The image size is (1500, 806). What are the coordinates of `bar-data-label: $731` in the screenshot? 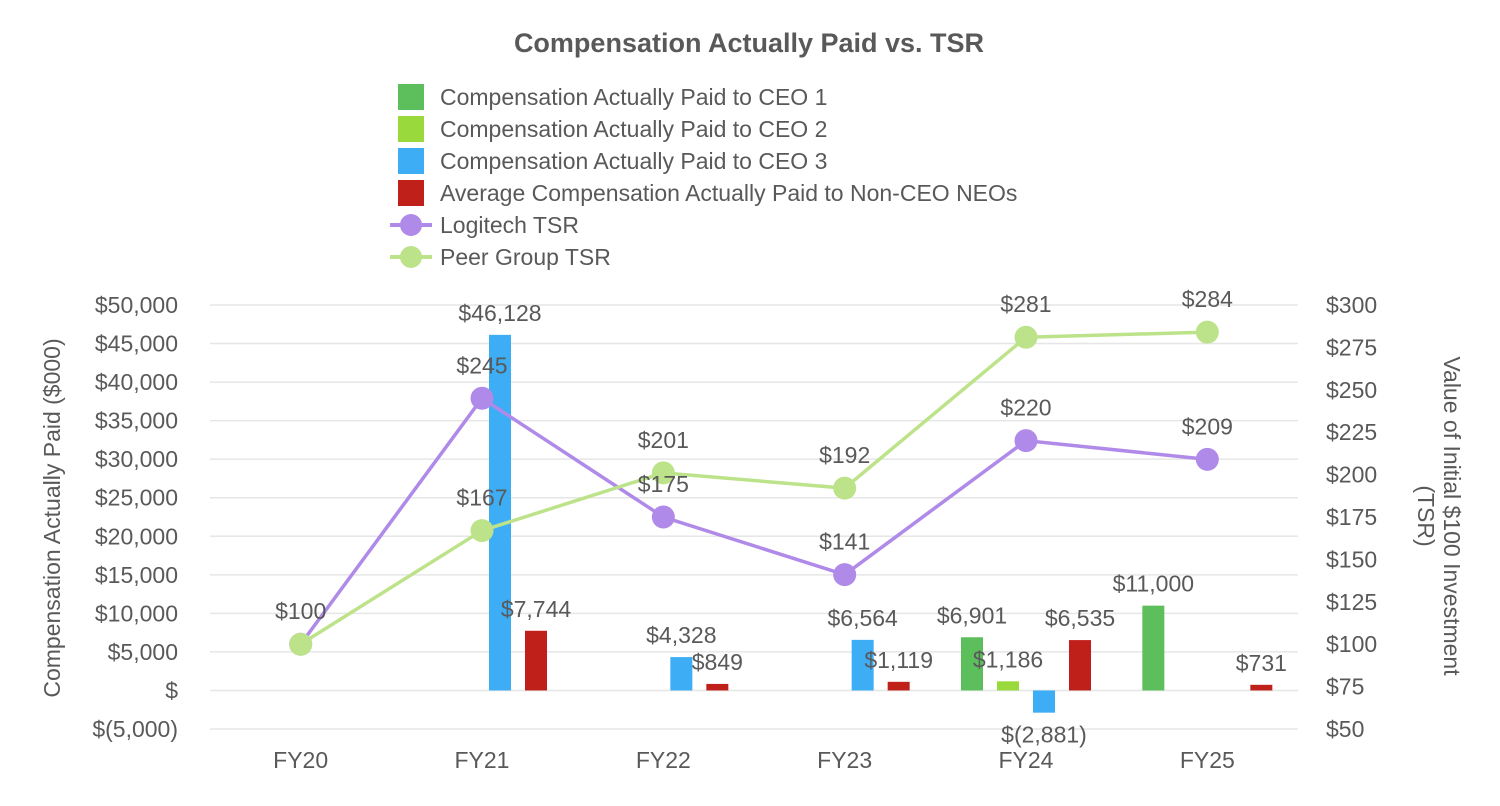 It's located at (1261, 663).